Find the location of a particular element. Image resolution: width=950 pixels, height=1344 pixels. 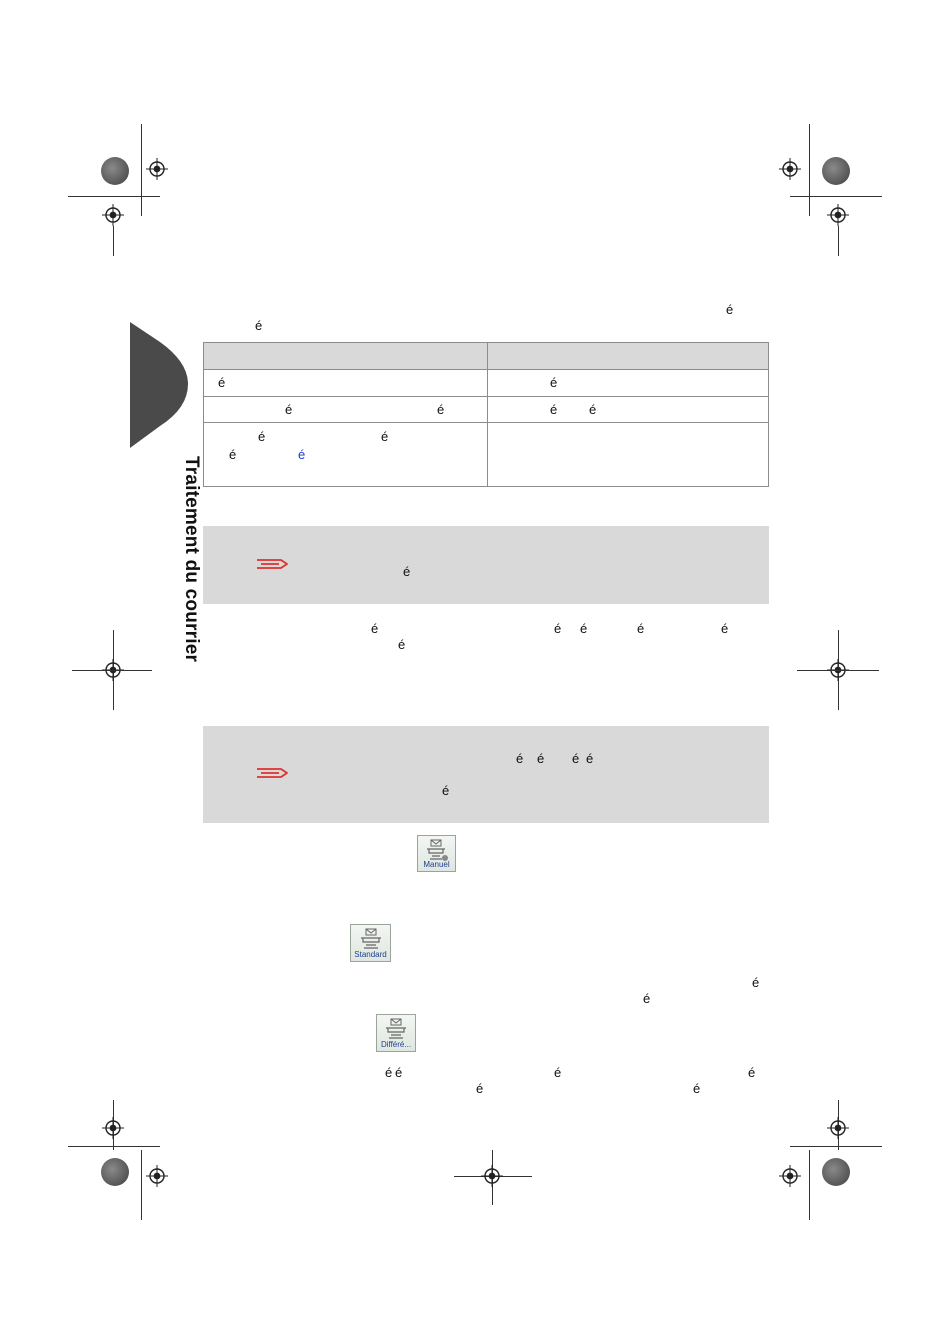

link-glyph: é is located at coordinates (302, 454).